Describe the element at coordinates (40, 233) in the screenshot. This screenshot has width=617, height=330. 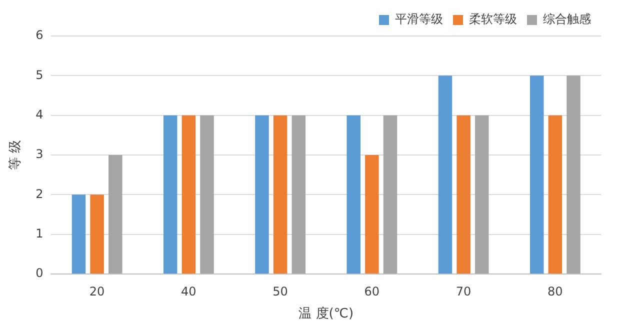
I see `y-tick-label: 1` at that location.